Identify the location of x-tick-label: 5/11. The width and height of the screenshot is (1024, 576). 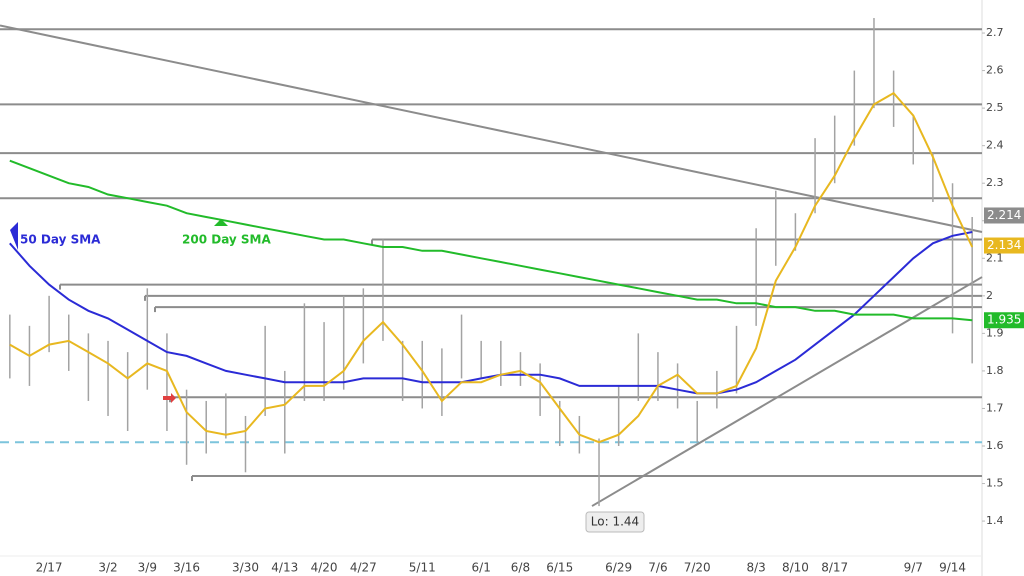
(422, 568).